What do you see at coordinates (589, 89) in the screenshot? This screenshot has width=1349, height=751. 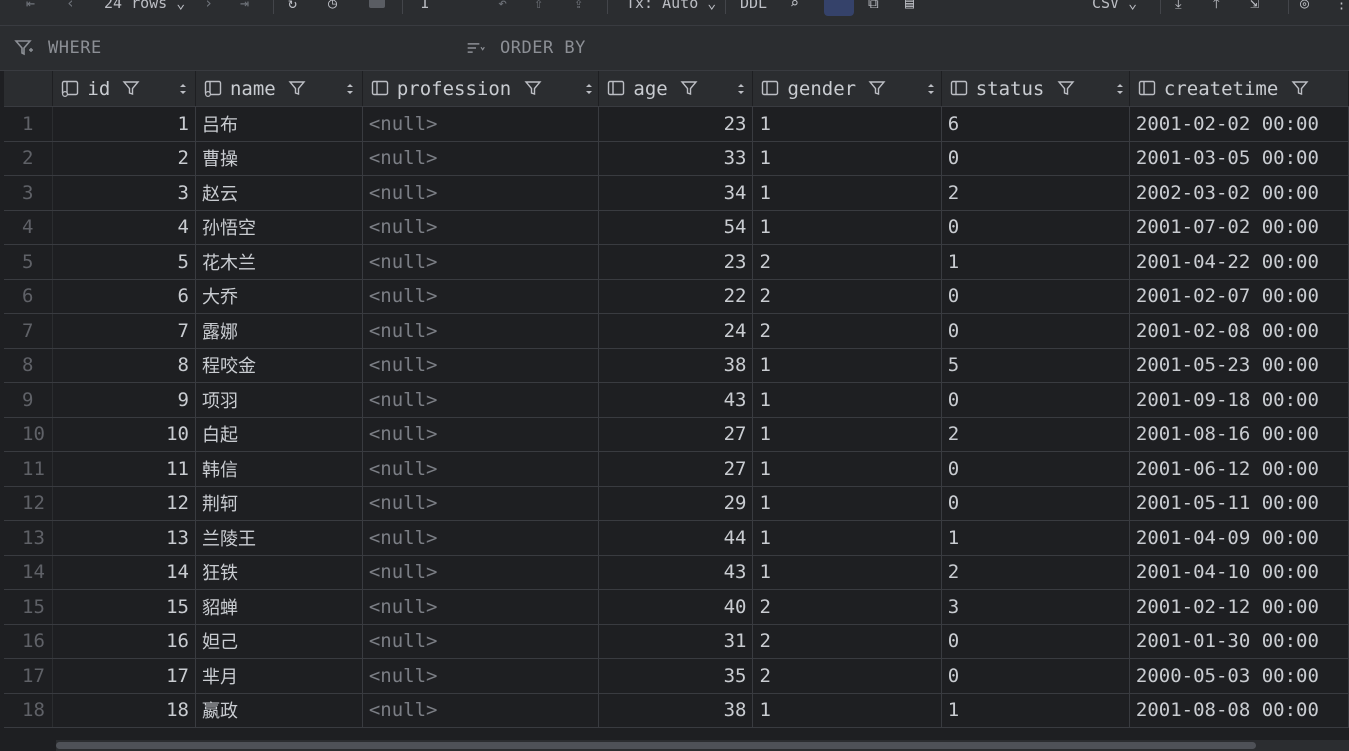 I see `column-sort-icon` at bounding box center [589, 89].